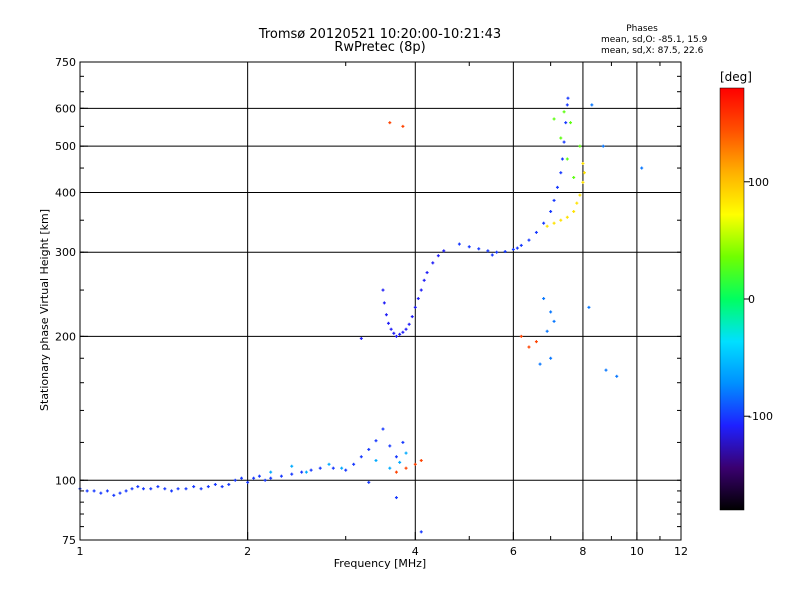 The height and width of the screenshot is (600, 800). Describe the element at coordinates (65, 108) in the screenshot. I see `y-tick-label: 600` at that location.